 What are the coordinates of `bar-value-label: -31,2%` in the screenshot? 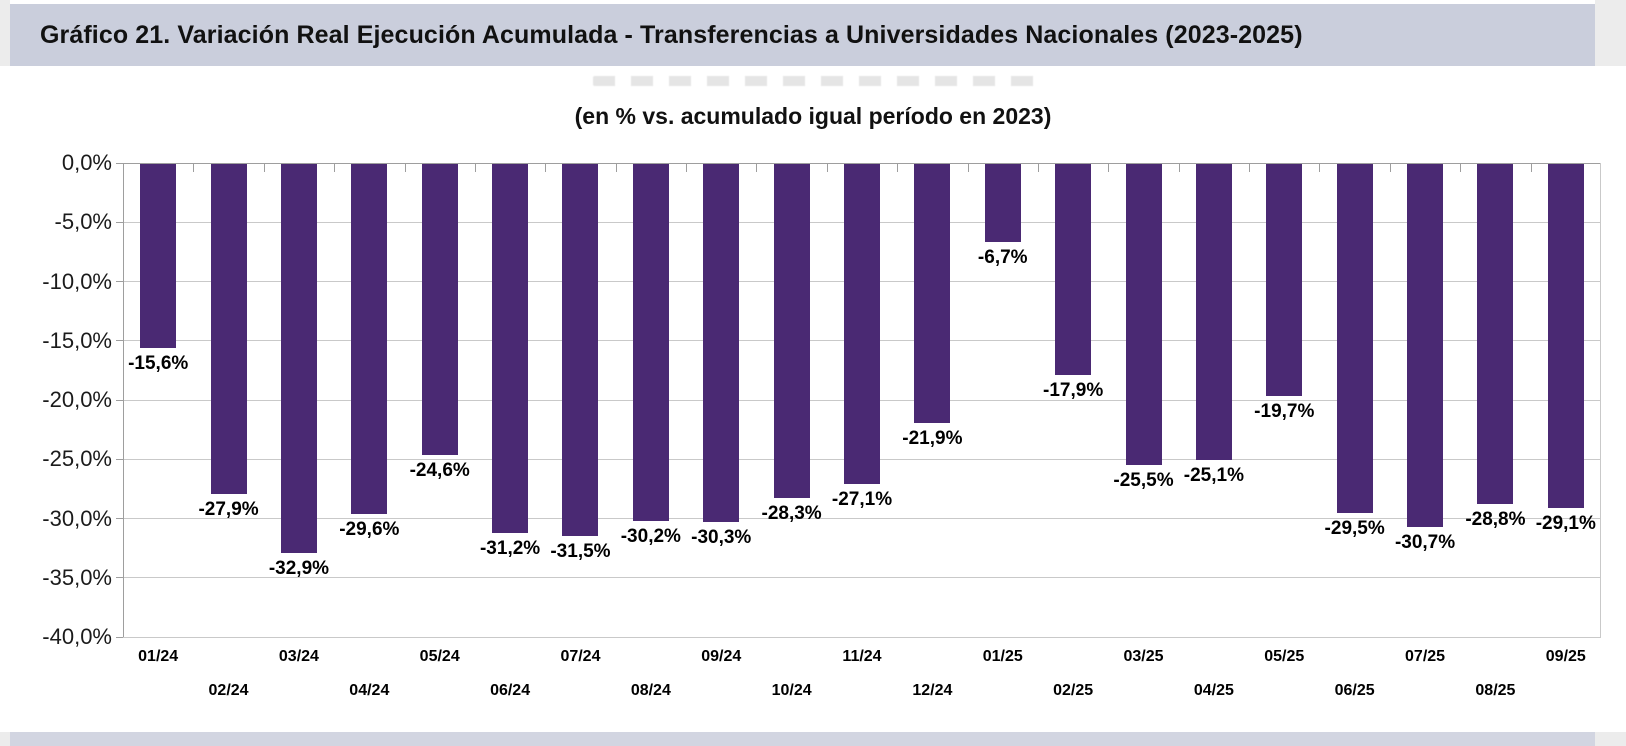 It's located at (510, 548).